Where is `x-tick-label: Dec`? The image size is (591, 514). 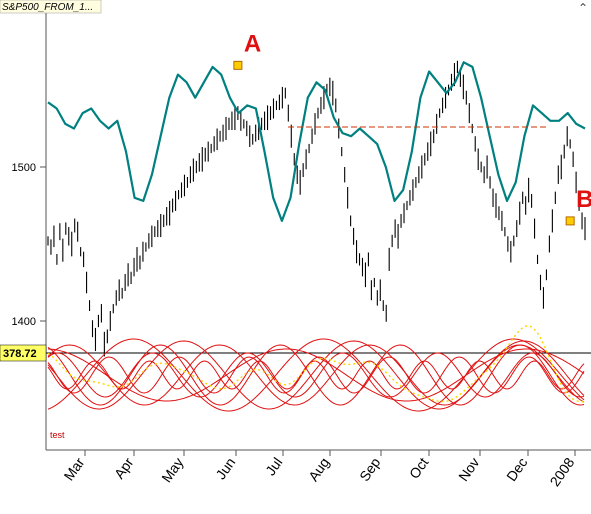 x-tick-label: Dec is located at coordinates (516, 470).